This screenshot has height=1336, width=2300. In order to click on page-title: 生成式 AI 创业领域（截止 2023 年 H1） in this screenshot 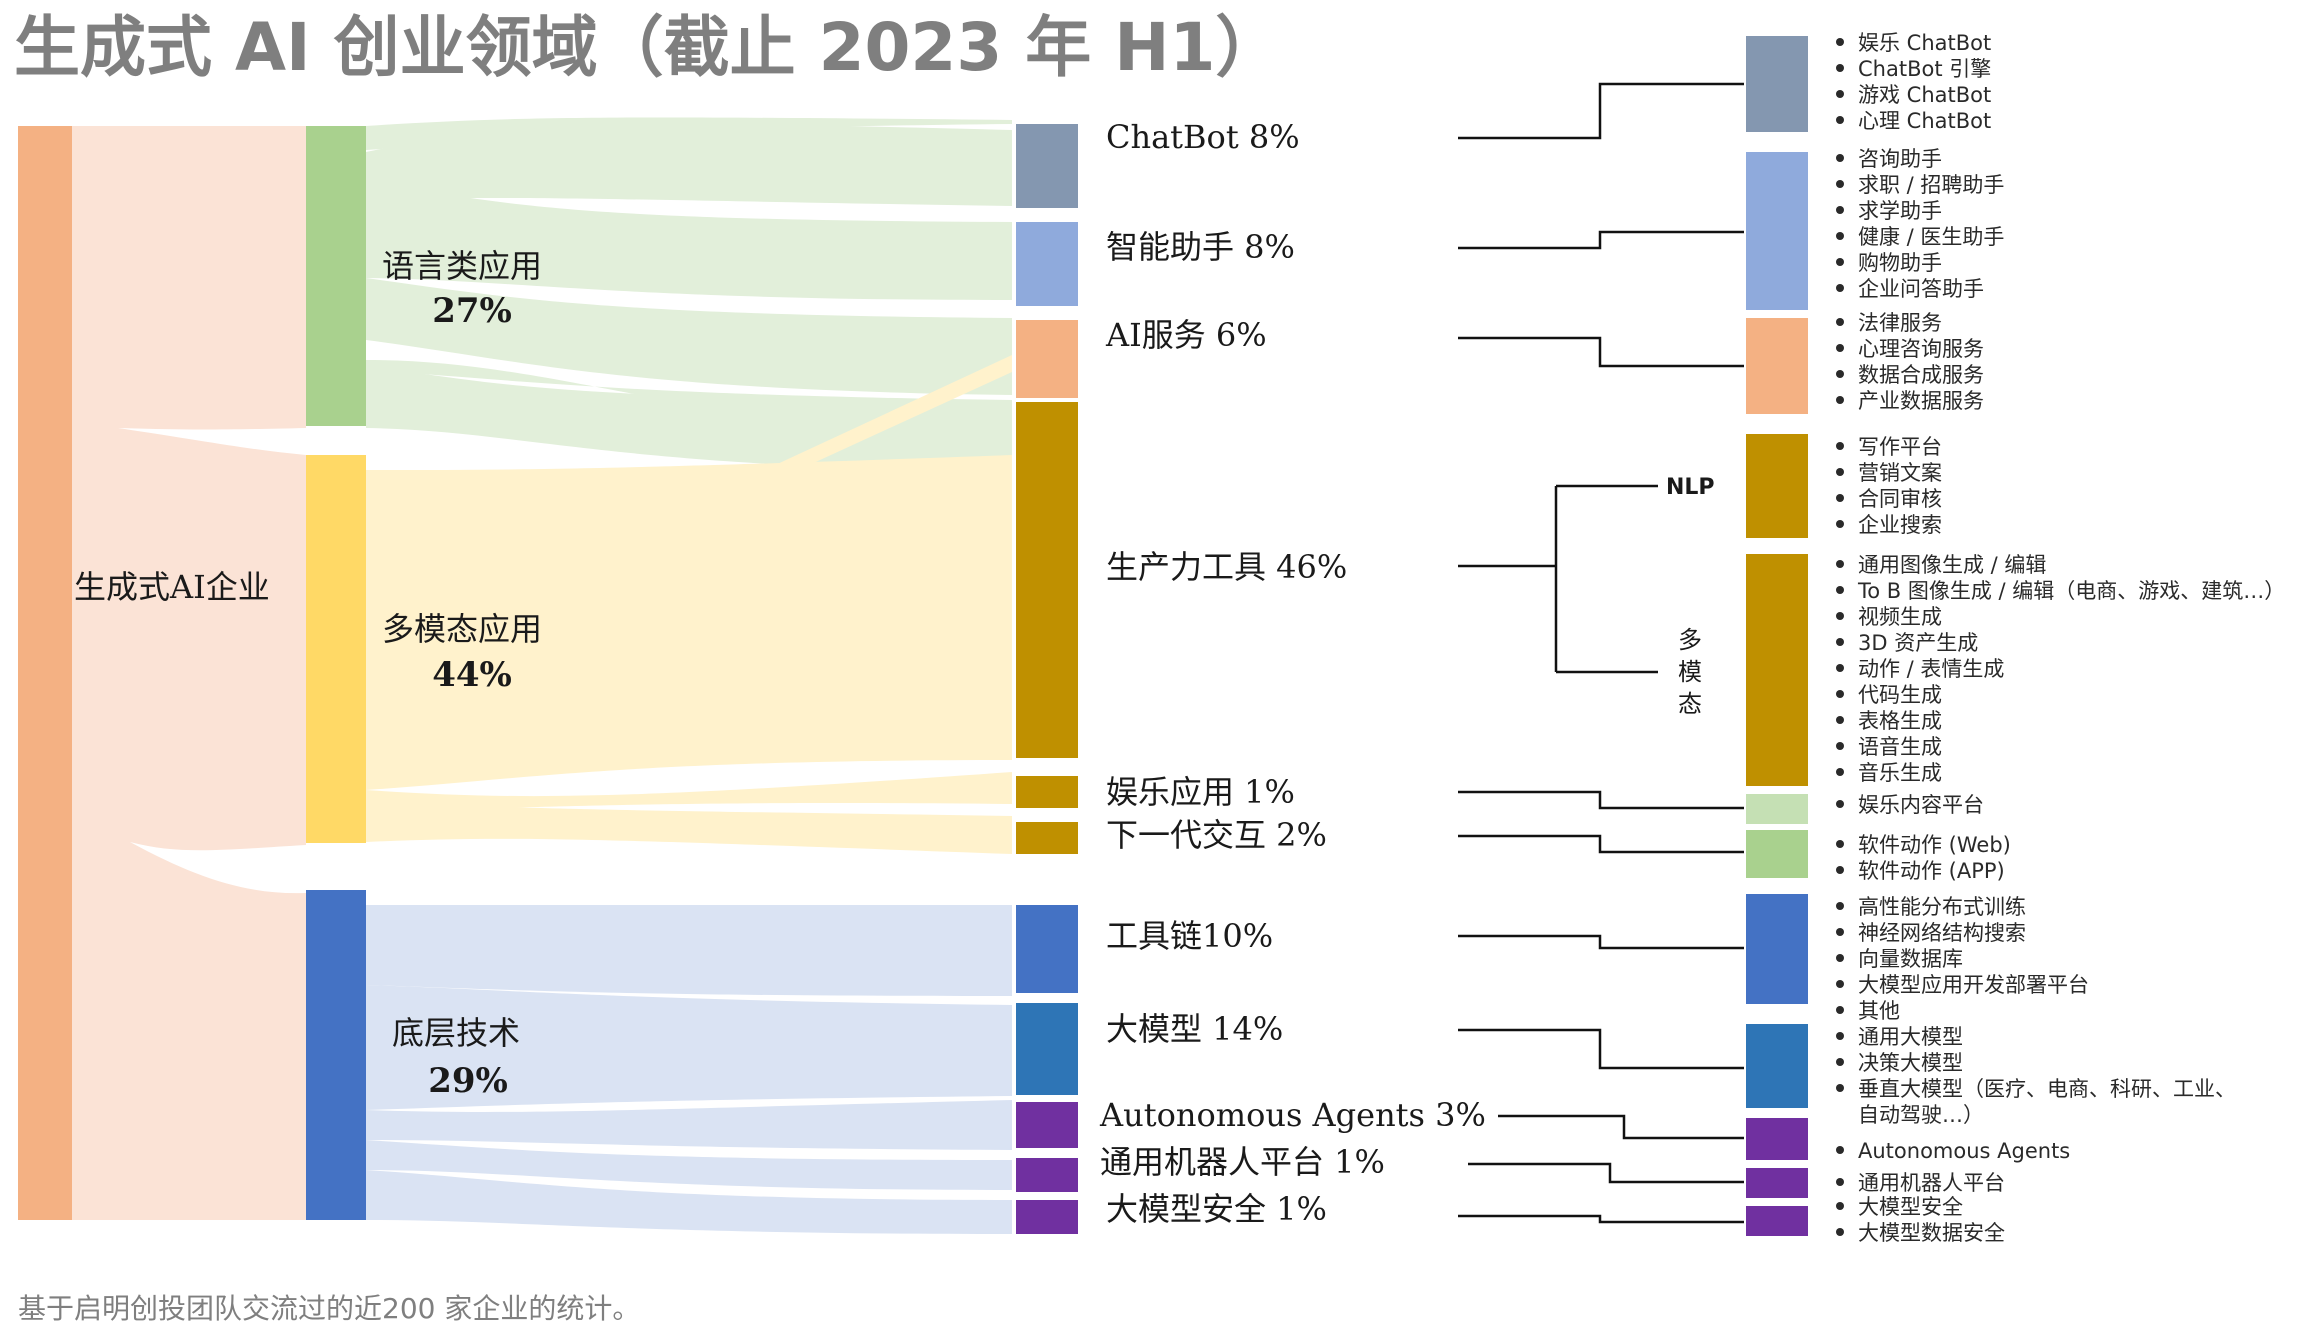, I will do `click(647, 47)`.